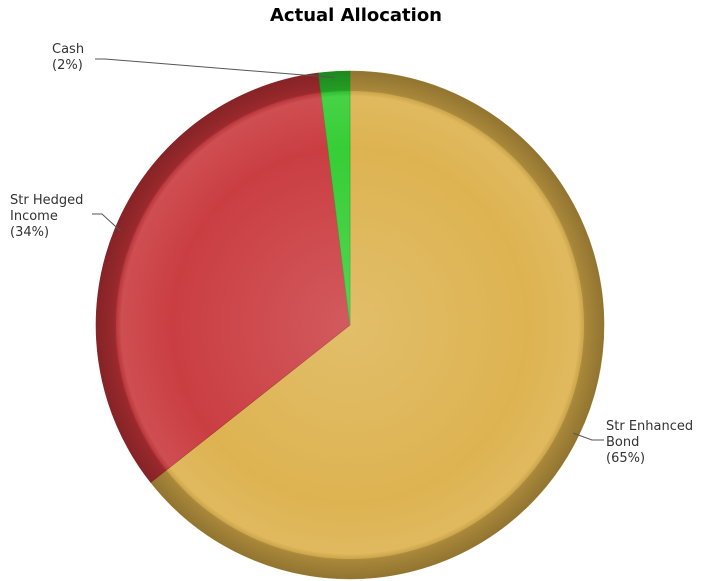  Describe the element at coordinates (68, 57) in the screenshot. I see `slice-label-cash: Cash (2%)` at that location.